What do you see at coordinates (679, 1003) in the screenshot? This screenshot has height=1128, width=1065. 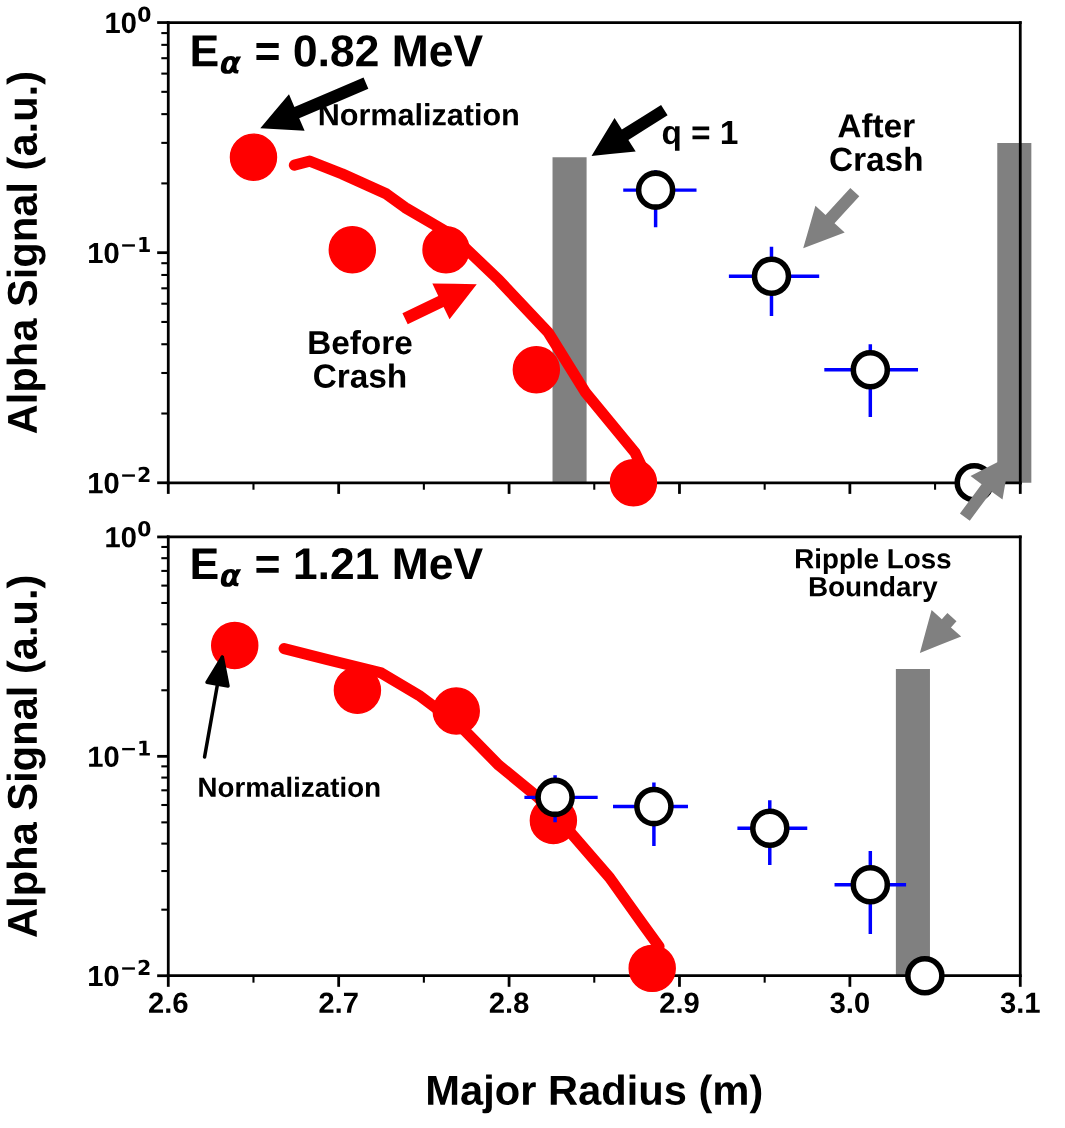 I see `x-tick-label: 2.9` at bounding box center [679, 1003].